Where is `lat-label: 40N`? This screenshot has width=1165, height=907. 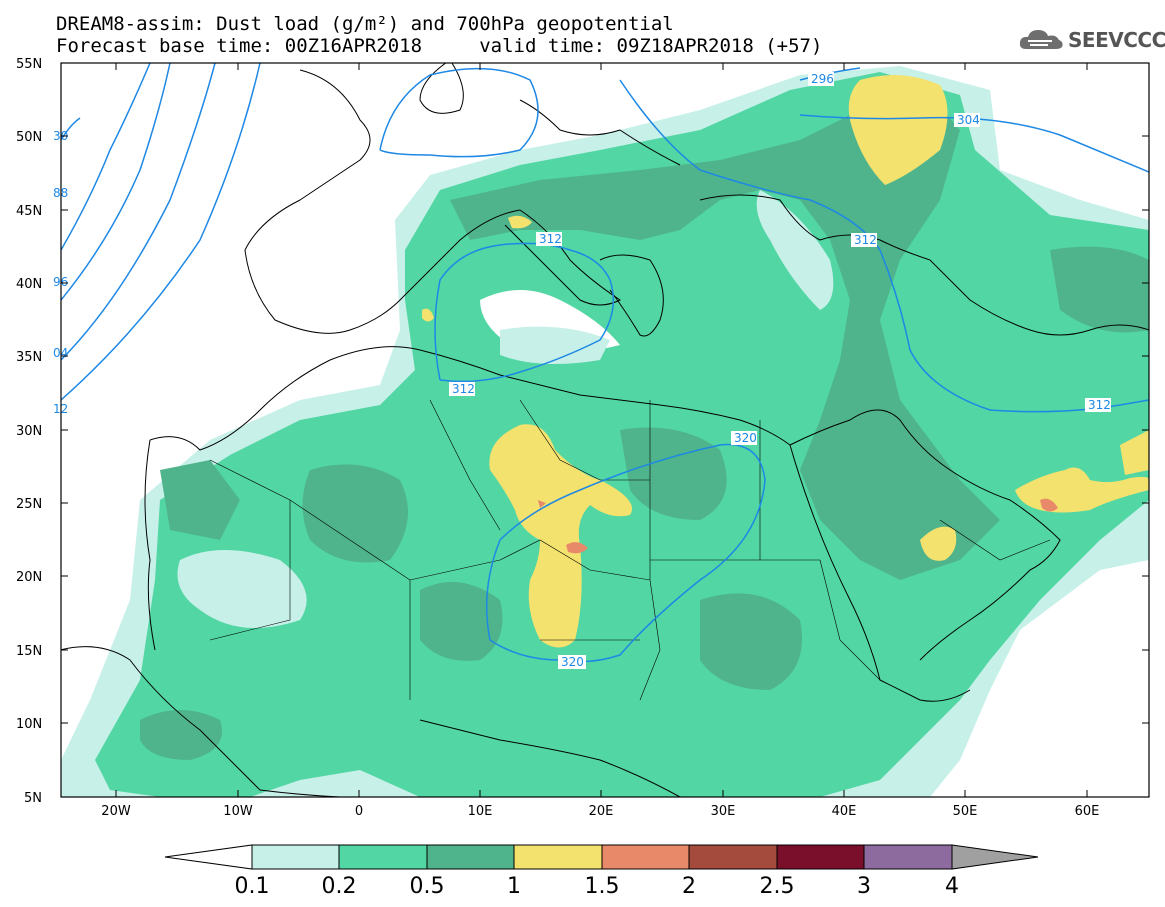
lat-label: 40N is located at coordinates (29, 284).